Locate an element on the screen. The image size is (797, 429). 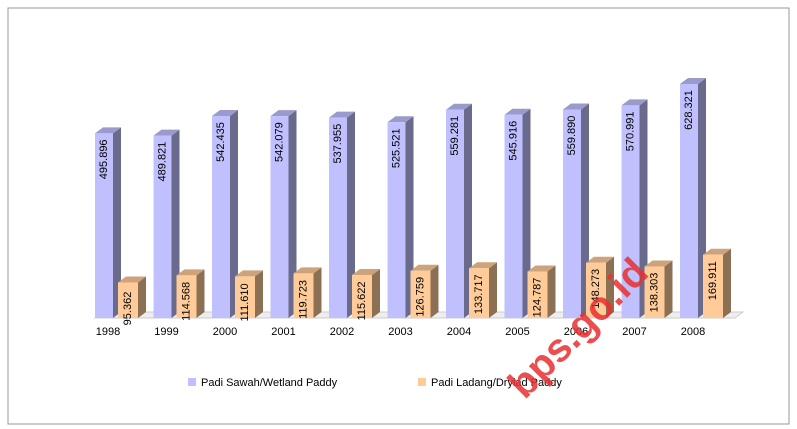
x-tick-label: 2005 is located at coordinates (517, 332).